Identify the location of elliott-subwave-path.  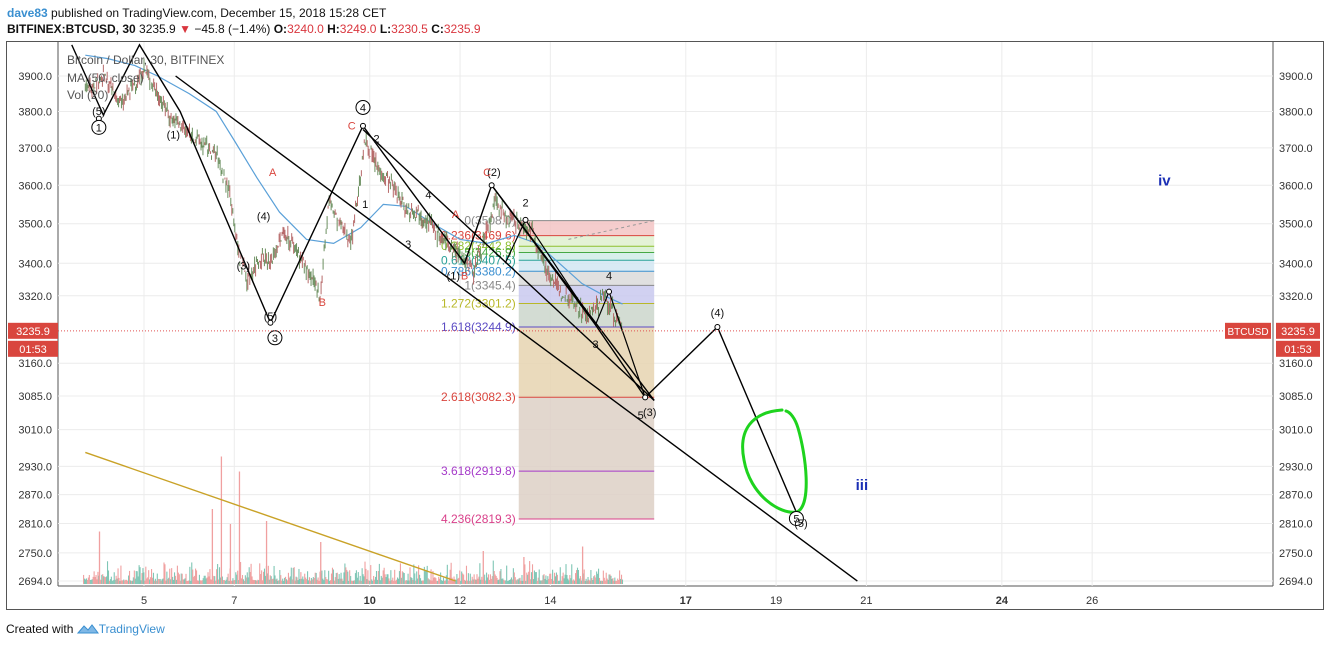
(575, 308).